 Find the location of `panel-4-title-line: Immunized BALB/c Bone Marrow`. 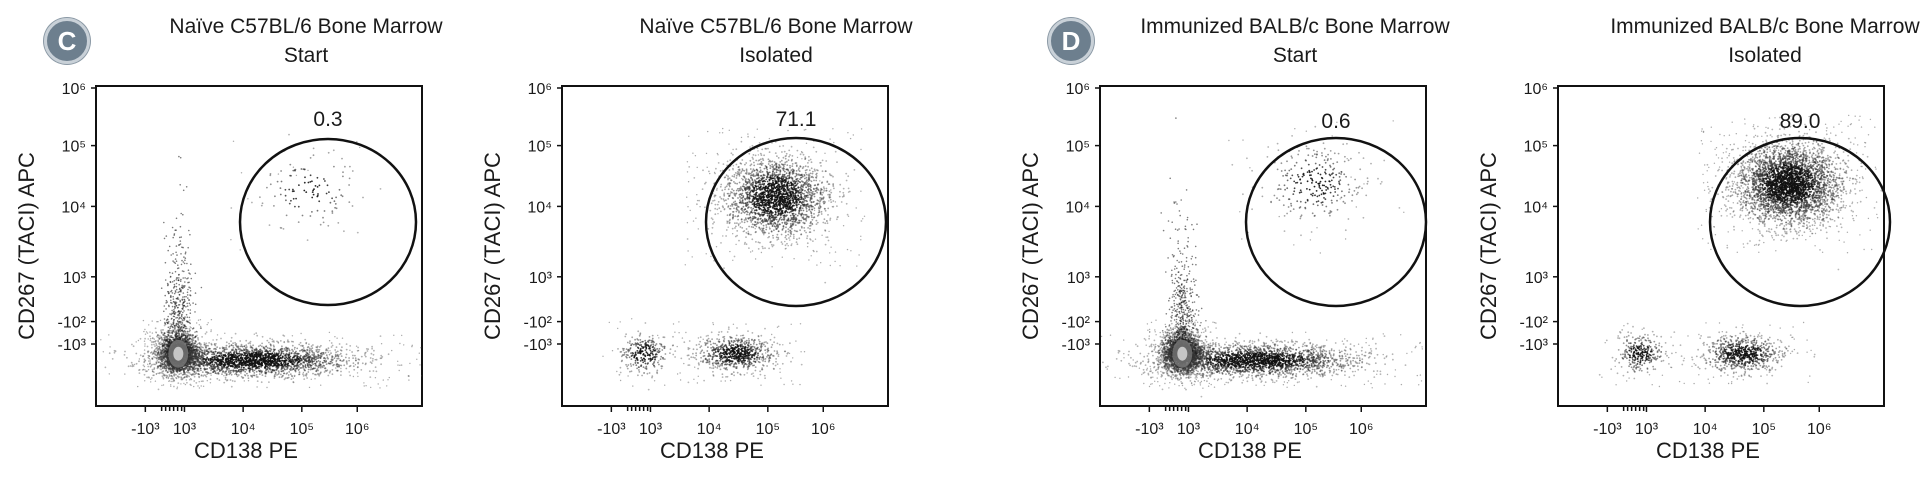

panel-4-title-line: Immunized BALB/c Bone Marrow is located at coordinates (1765, 26).